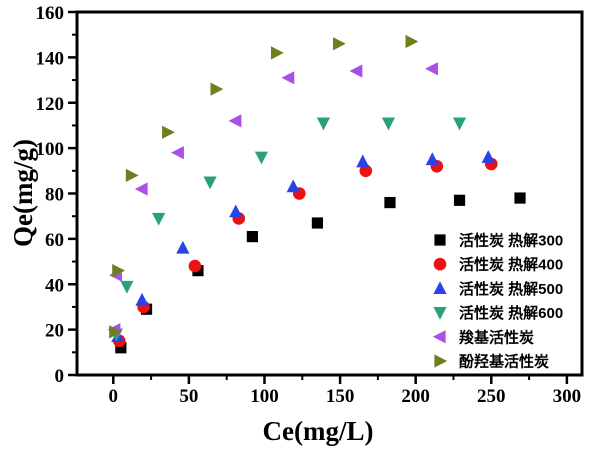 The width and height of the screenshot is (600, 457). I want to click on y-axis-title: Qe(mg/g), so click(23, 193).